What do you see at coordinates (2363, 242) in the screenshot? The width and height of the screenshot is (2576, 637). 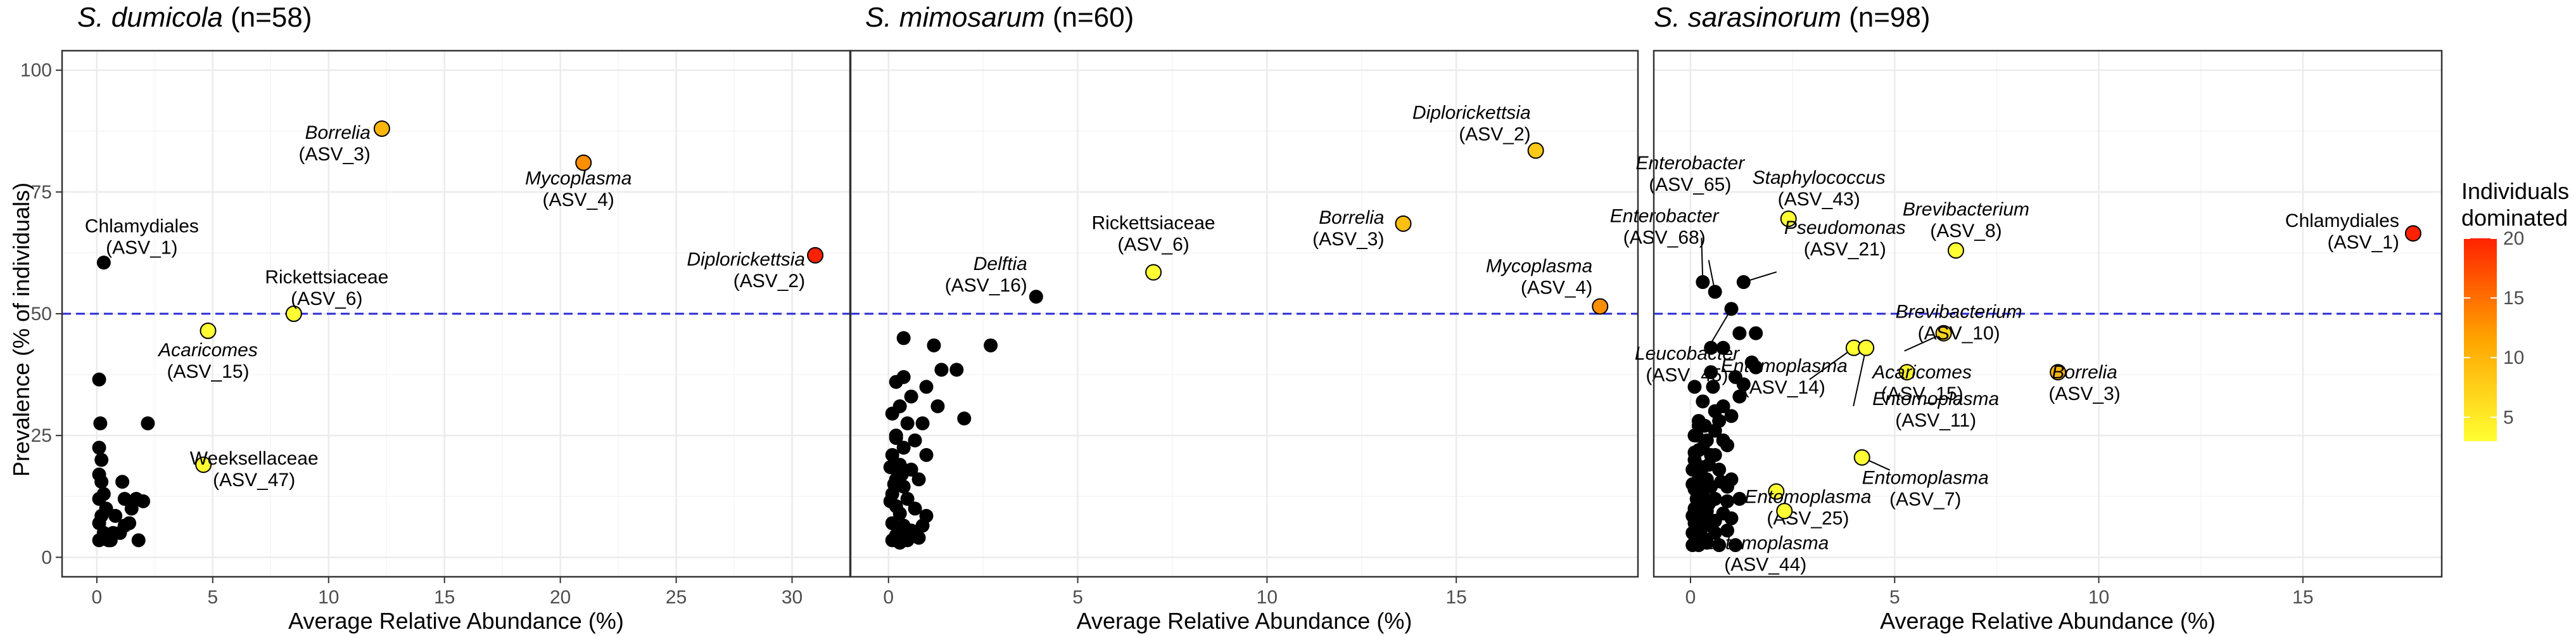 I see `point-label-asv: (ASV_1)` at bounding box center [2363, 242].